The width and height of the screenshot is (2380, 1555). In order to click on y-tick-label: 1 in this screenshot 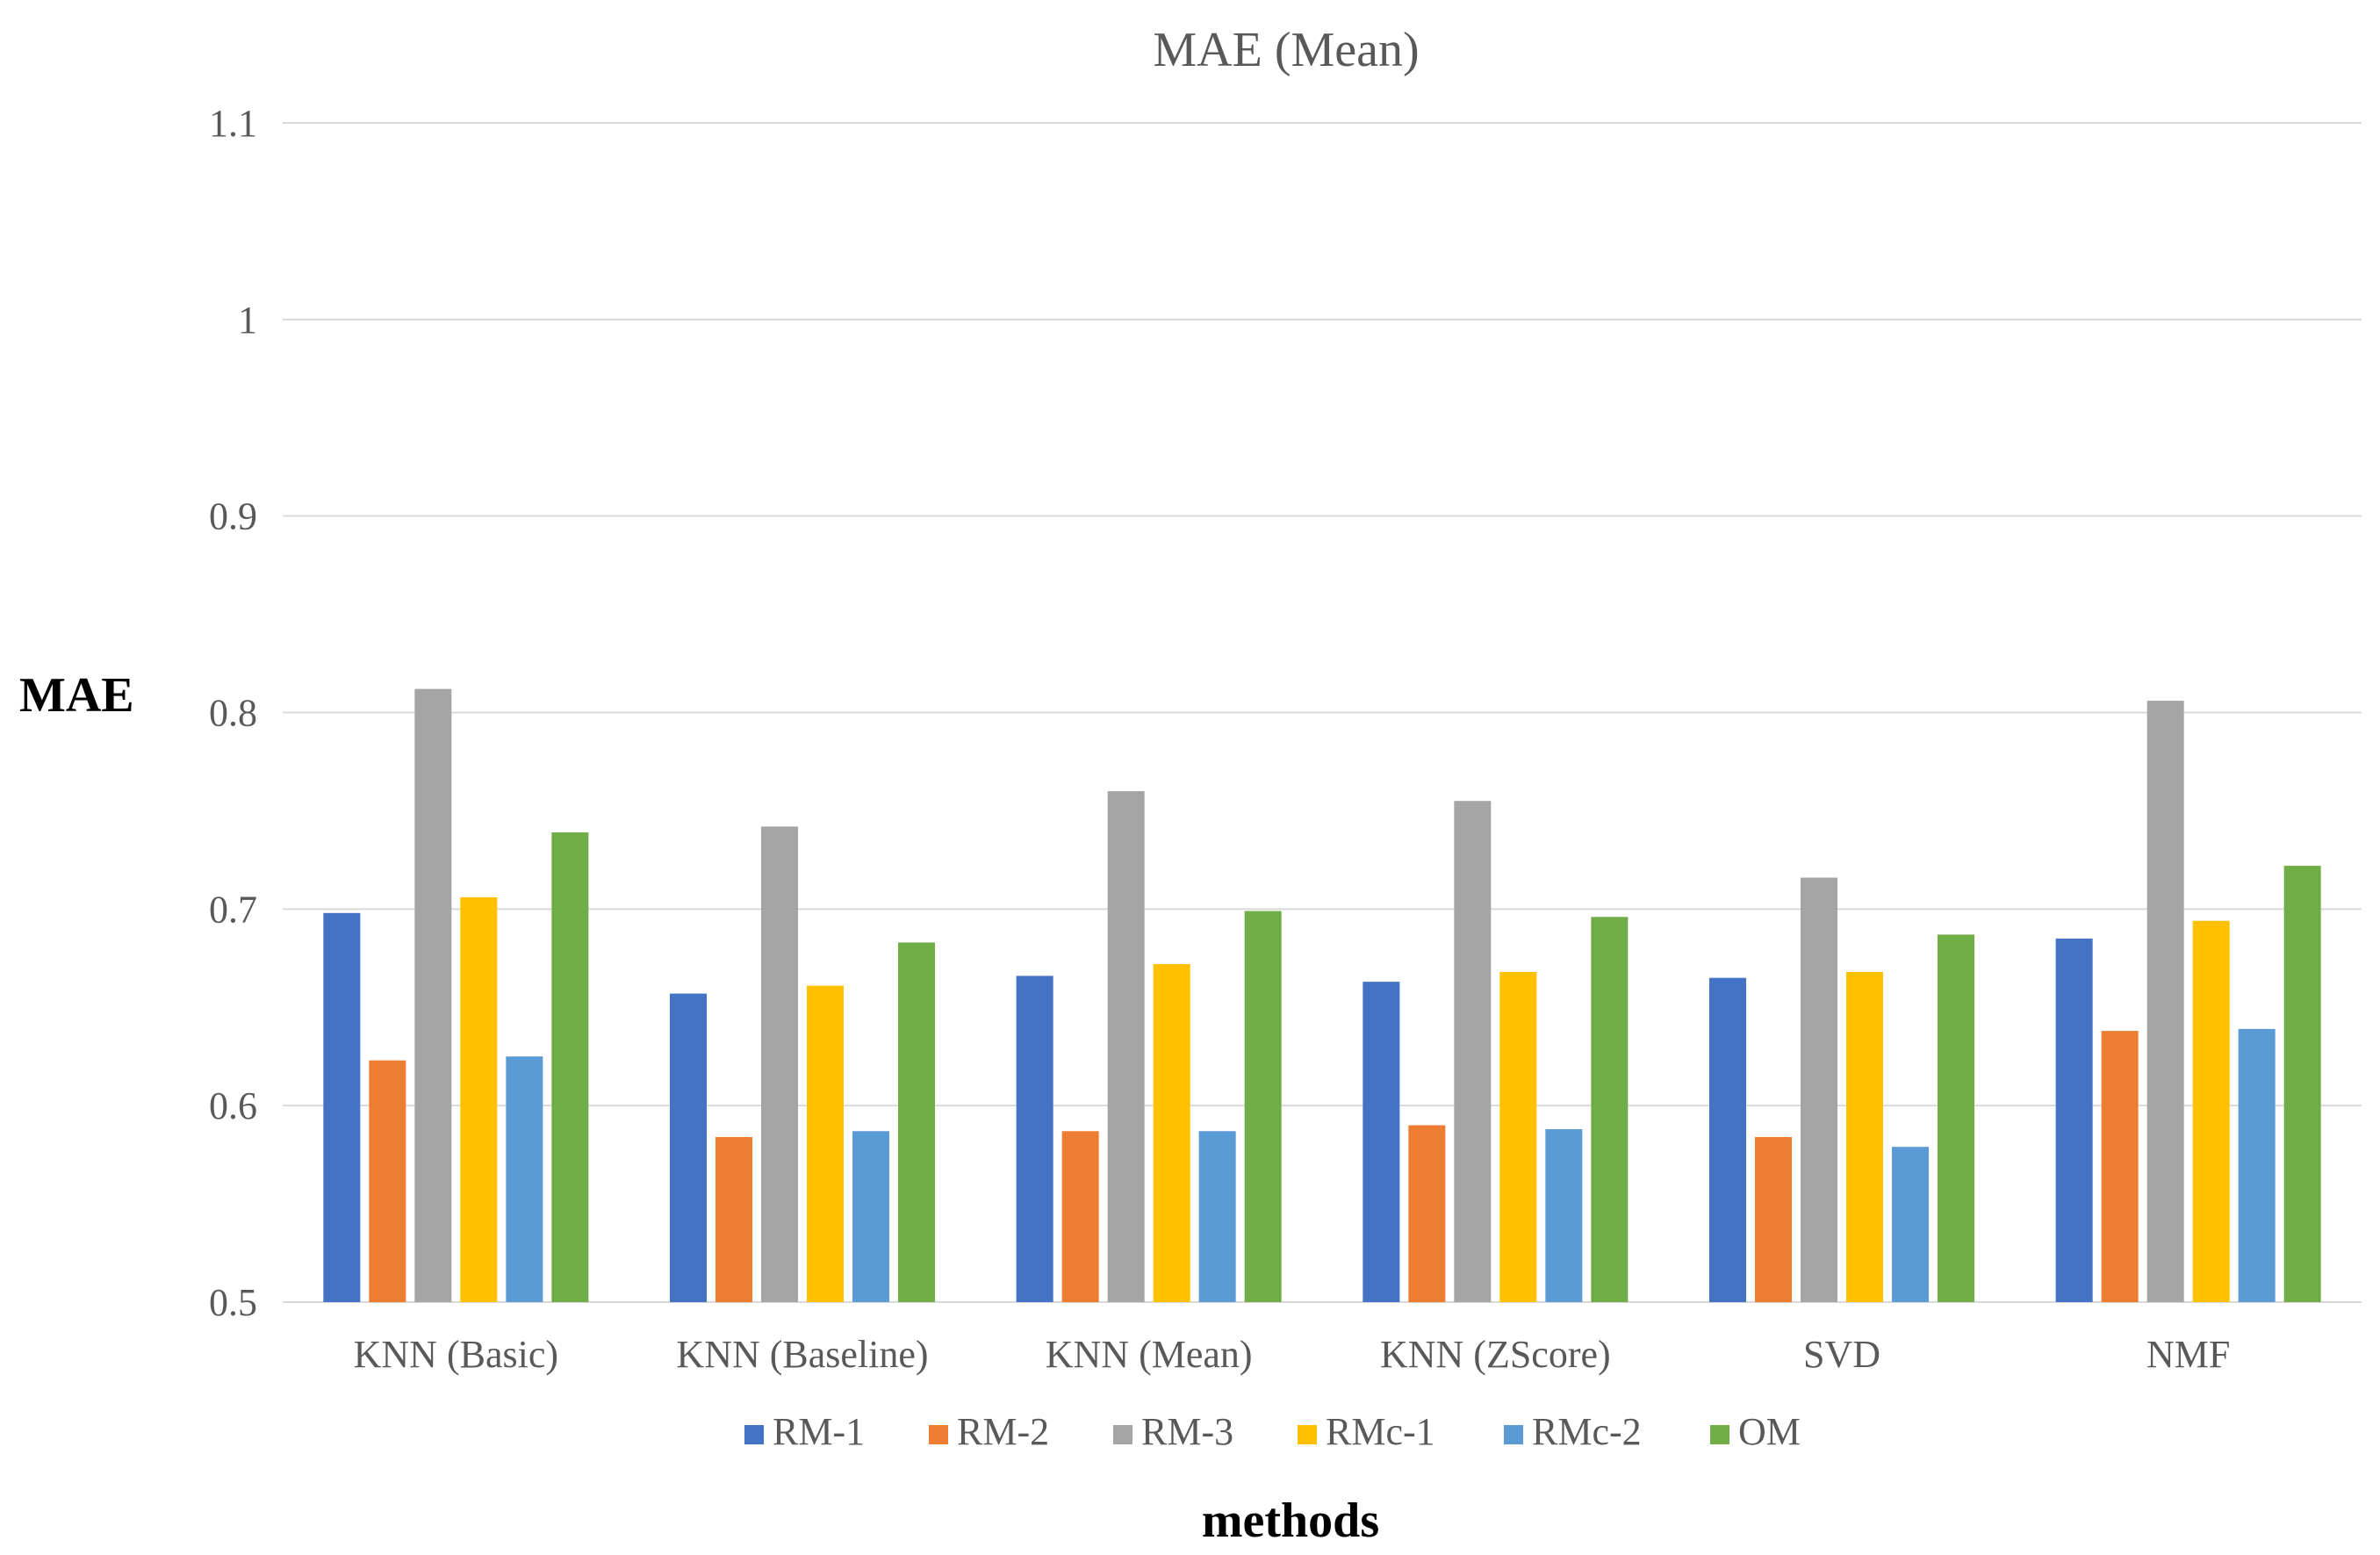, I will do `click(247, 320)`.